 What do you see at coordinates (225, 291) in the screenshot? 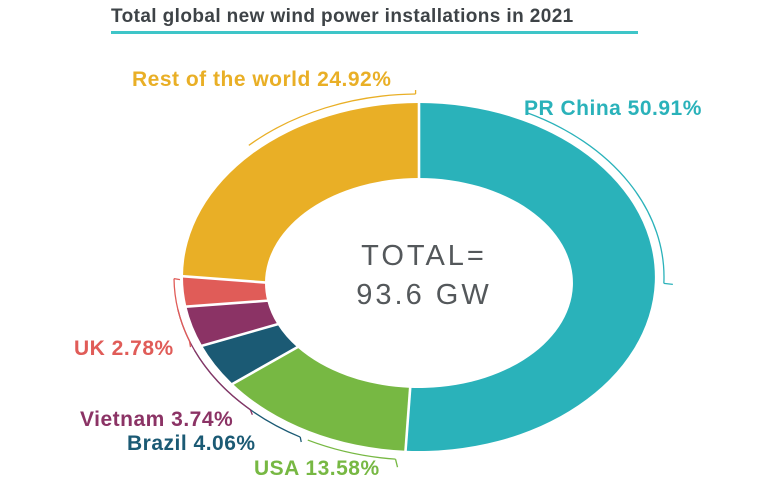
I see `segment-uk` at bounding box center [225, 291].